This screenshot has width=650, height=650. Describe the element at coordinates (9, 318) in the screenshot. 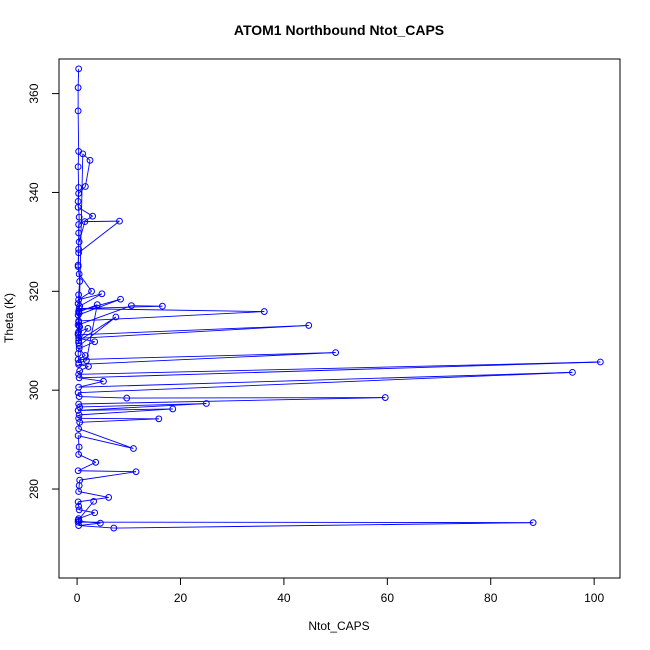

I see `y-axis-label: Theta (K)` at that location.